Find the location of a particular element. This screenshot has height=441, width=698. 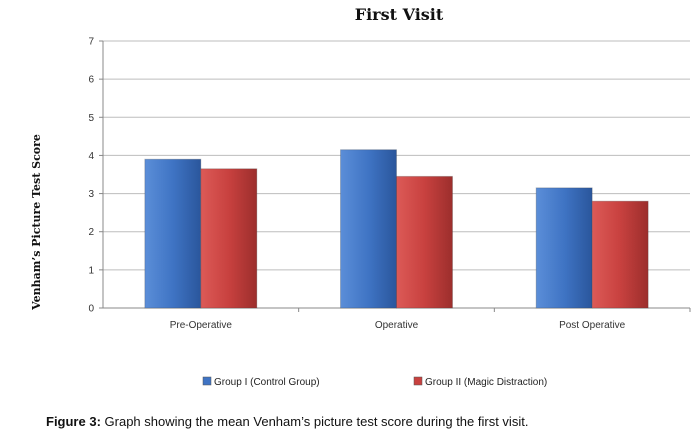

legend-label-1: Group II (Magic Distraction) is located at coordinates (486, 382).